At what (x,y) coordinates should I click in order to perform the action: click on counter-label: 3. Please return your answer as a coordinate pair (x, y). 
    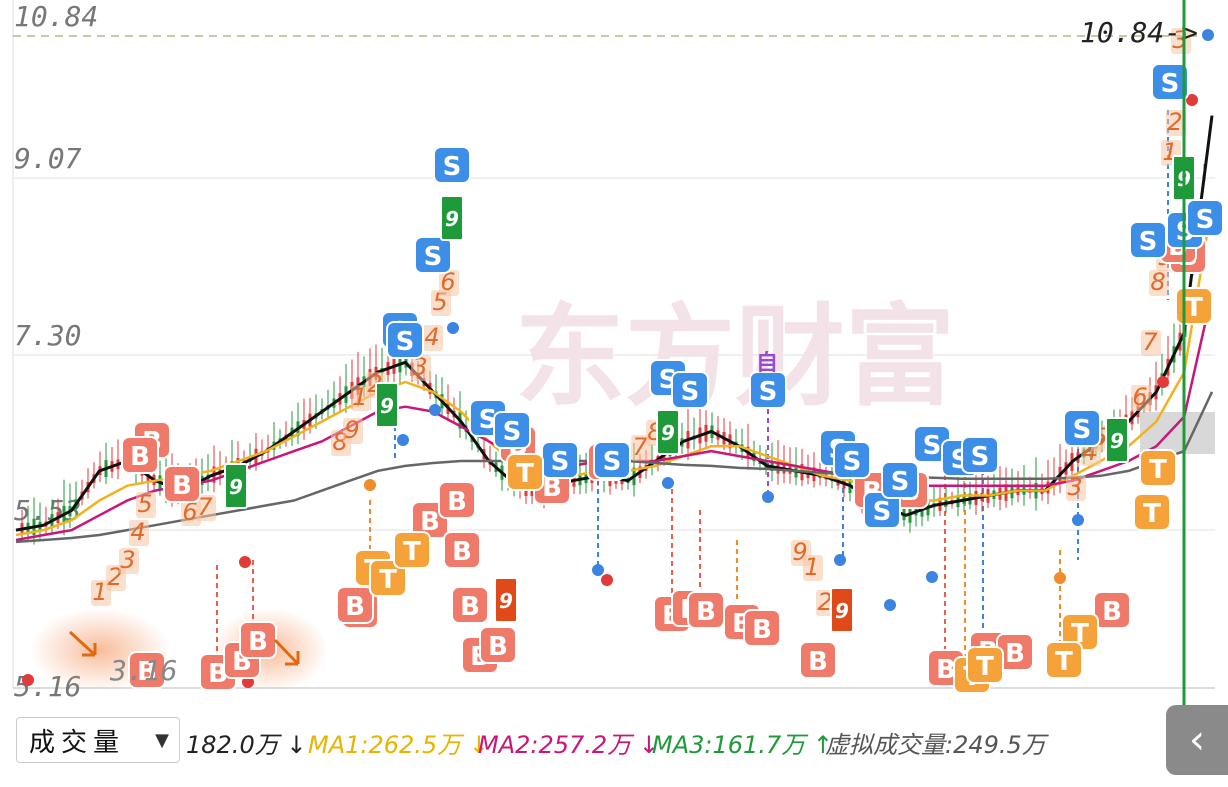
    Looking at the image, I should click on (419, 367).